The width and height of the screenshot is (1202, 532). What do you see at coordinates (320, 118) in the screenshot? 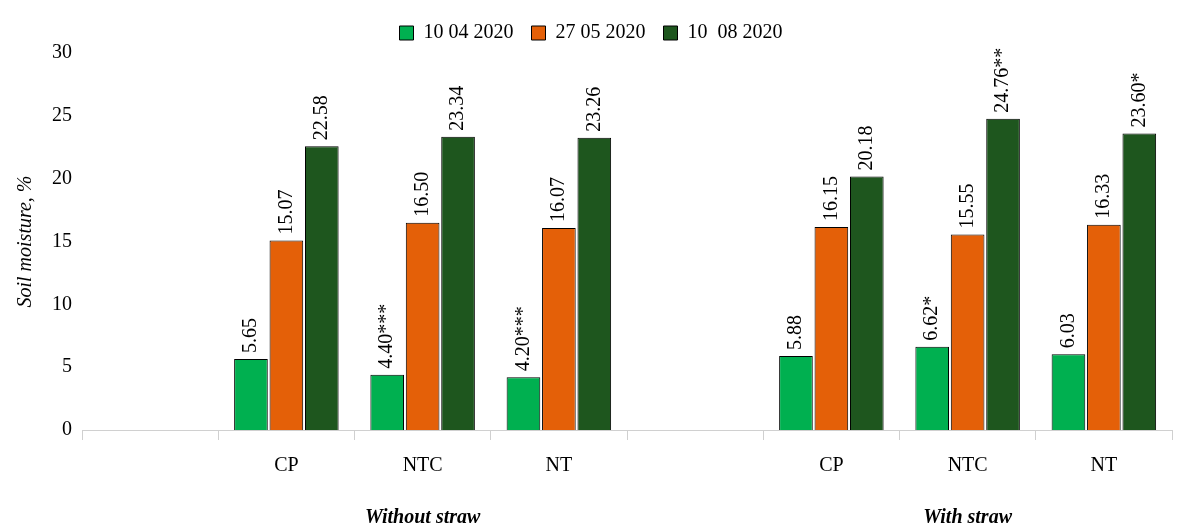
I see `data-label: 22.58` at bounding box center [320, 118].